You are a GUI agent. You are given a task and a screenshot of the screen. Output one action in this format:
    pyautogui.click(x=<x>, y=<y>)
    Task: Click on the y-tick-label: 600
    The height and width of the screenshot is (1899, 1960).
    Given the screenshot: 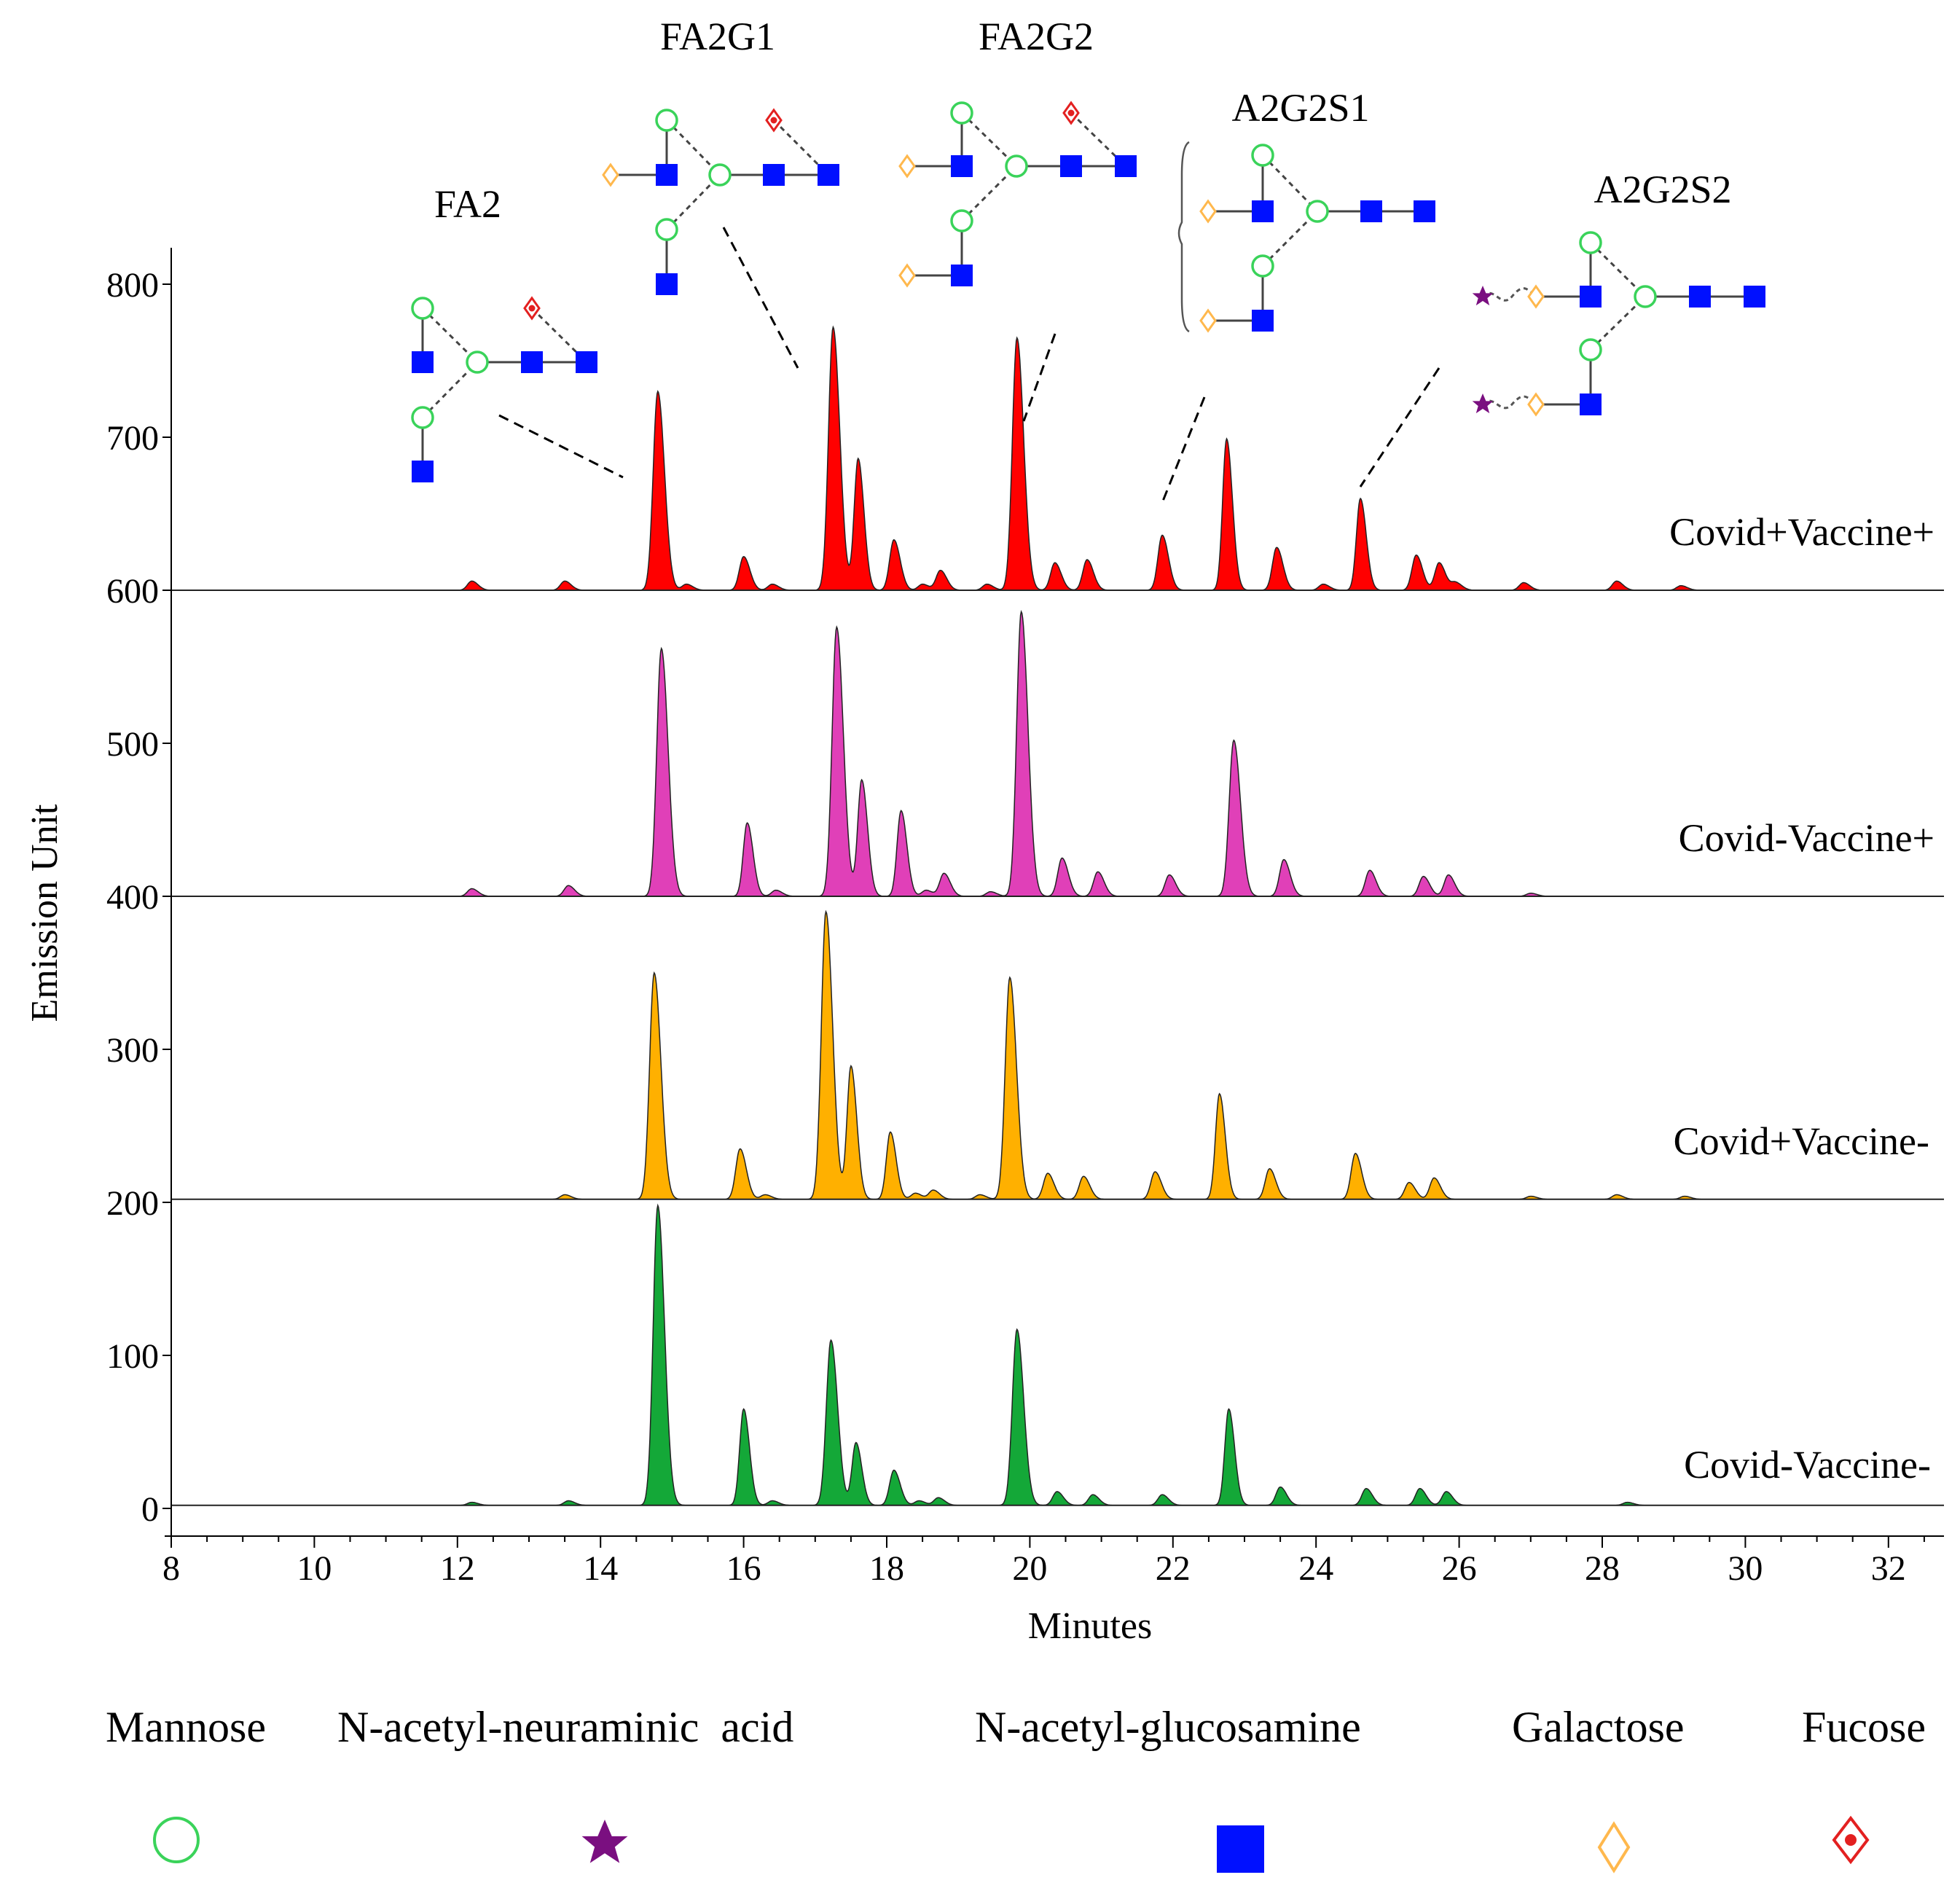 What is the action you would take?
    pyautogui.click(x=132, y=591)
    